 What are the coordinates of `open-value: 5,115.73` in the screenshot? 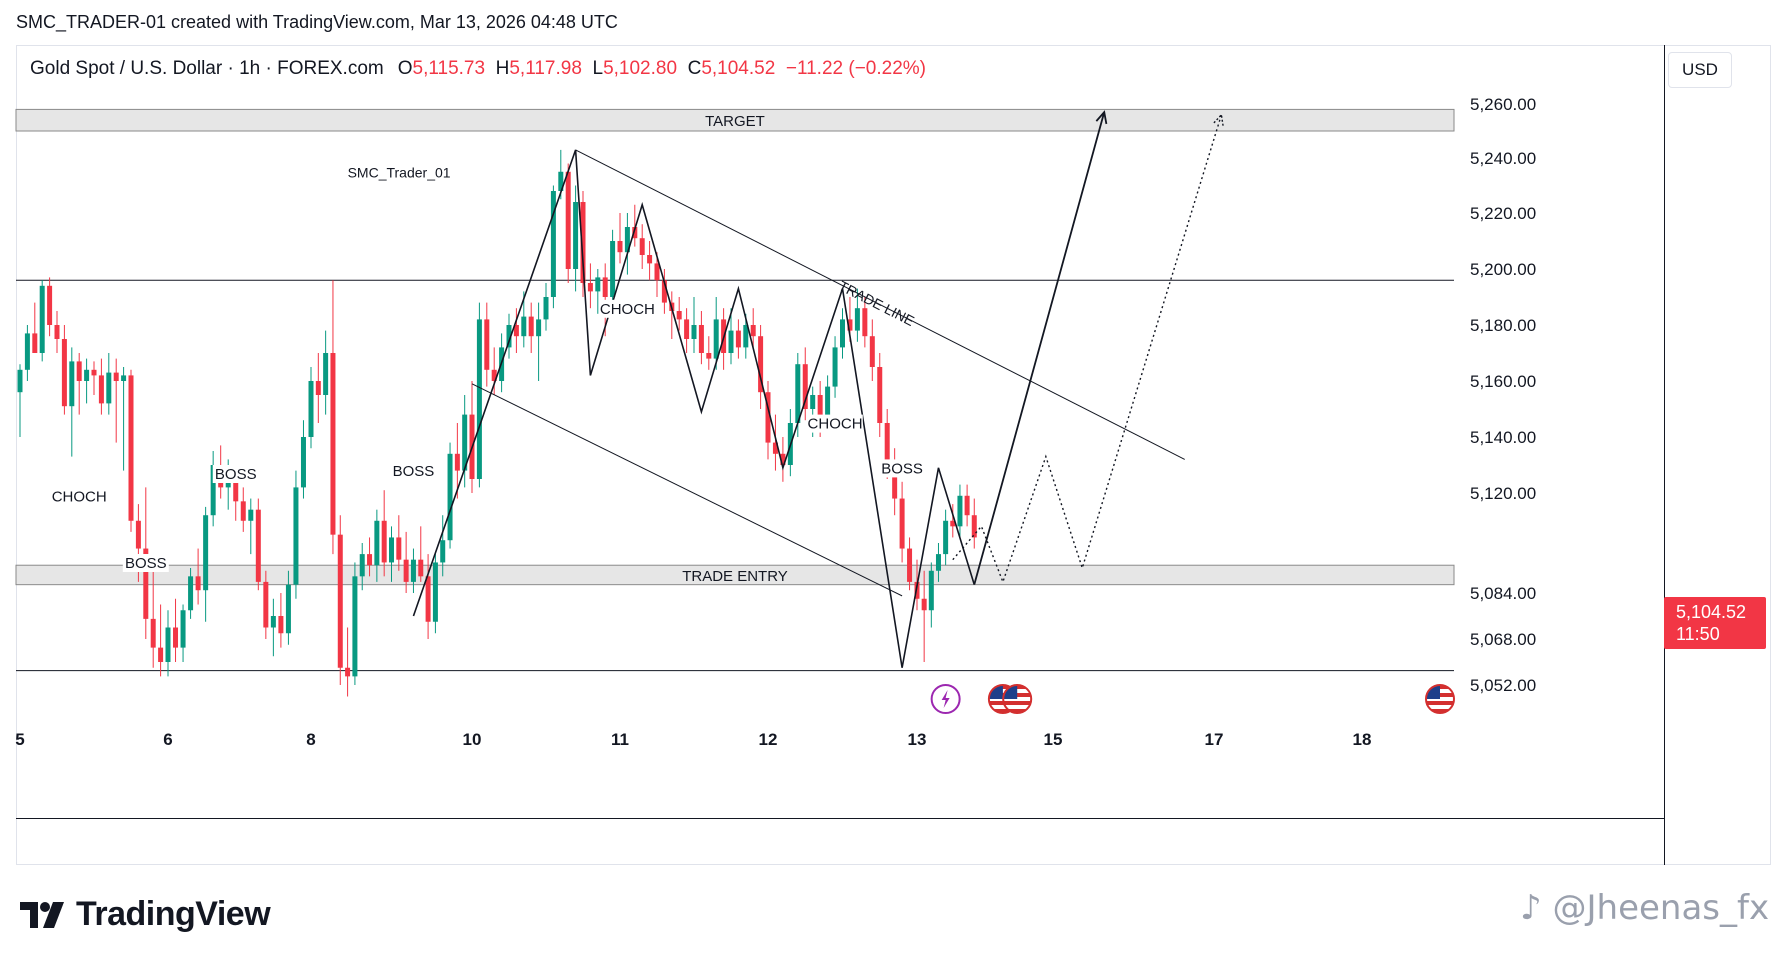 It's located at (449, 68).